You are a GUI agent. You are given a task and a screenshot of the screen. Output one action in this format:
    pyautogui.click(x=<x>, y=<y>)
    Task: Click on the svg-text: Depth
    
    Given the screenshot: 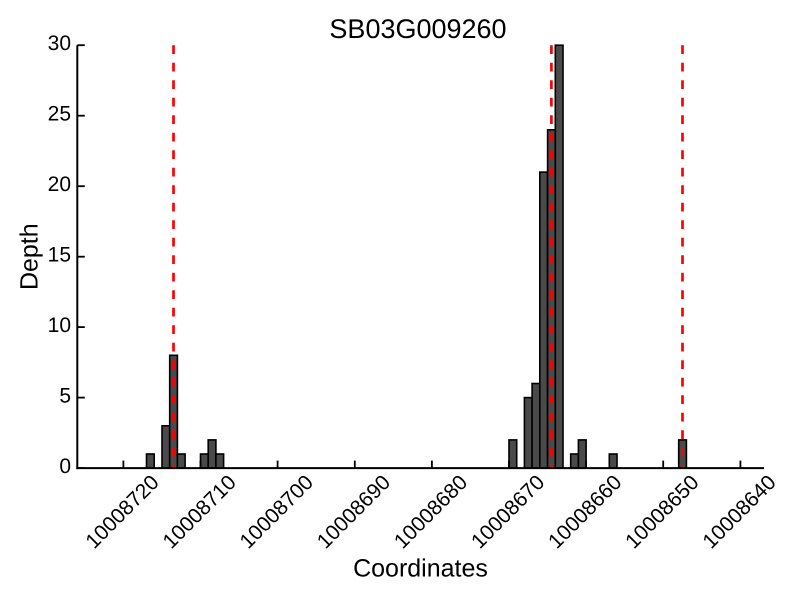 What is the action you would take?
    pyautogui.click(x=30, y=256)
    